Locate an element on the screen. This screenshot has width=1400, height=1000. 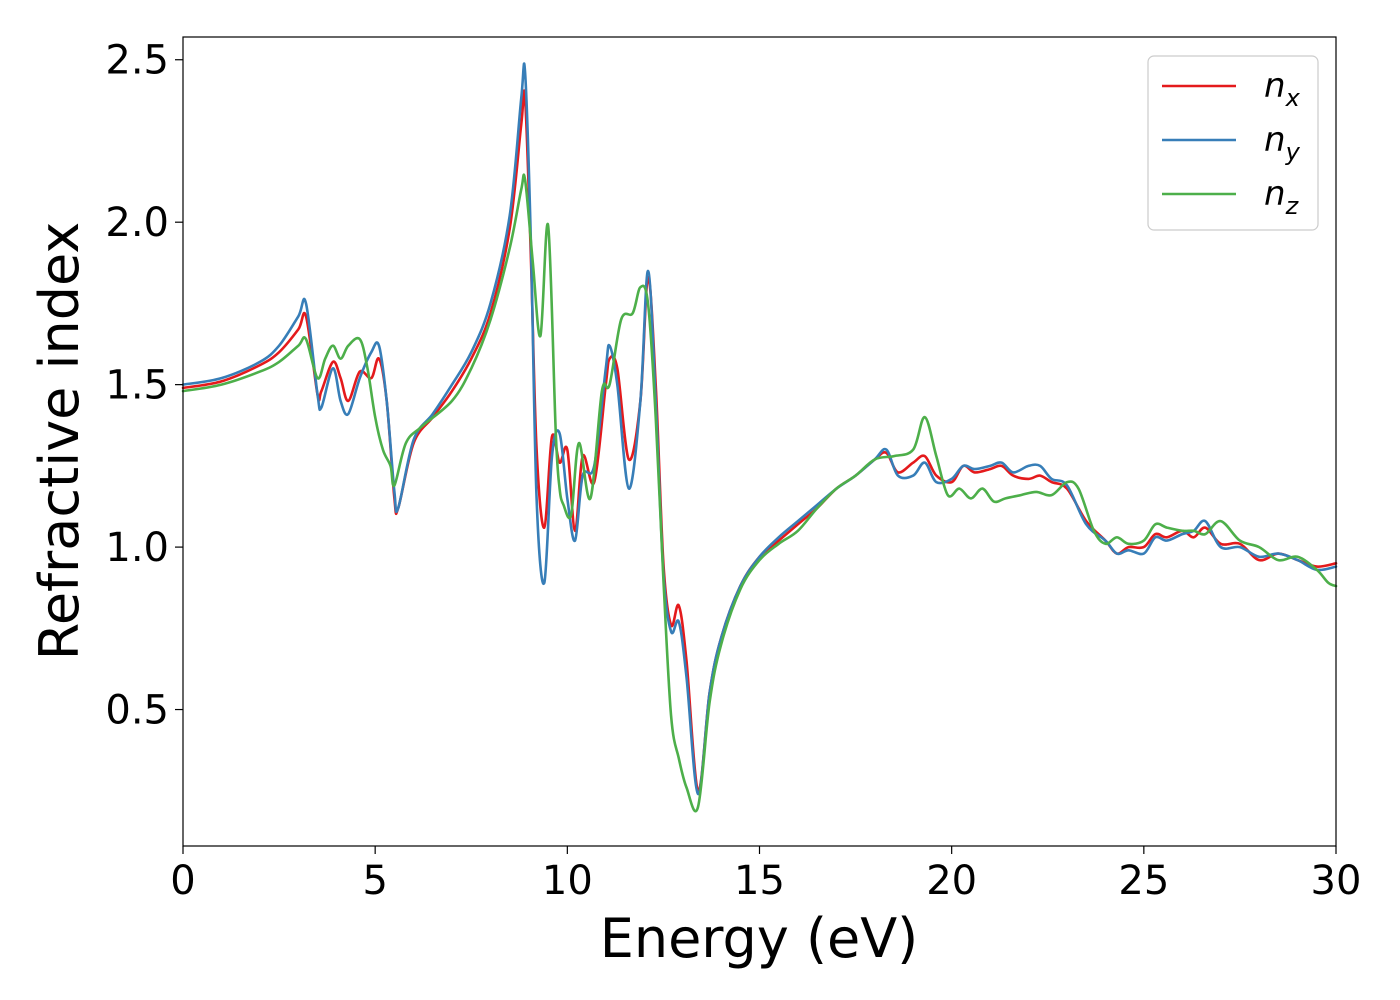
x-tick-label: 30 is located at coordinates (1336, 881).